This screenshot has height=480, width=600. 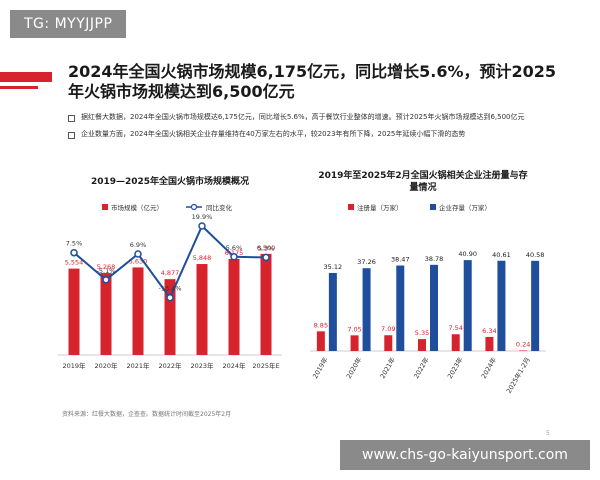 I want to click on yoy-value-label: 5.3%, so click(x=266, y=248).